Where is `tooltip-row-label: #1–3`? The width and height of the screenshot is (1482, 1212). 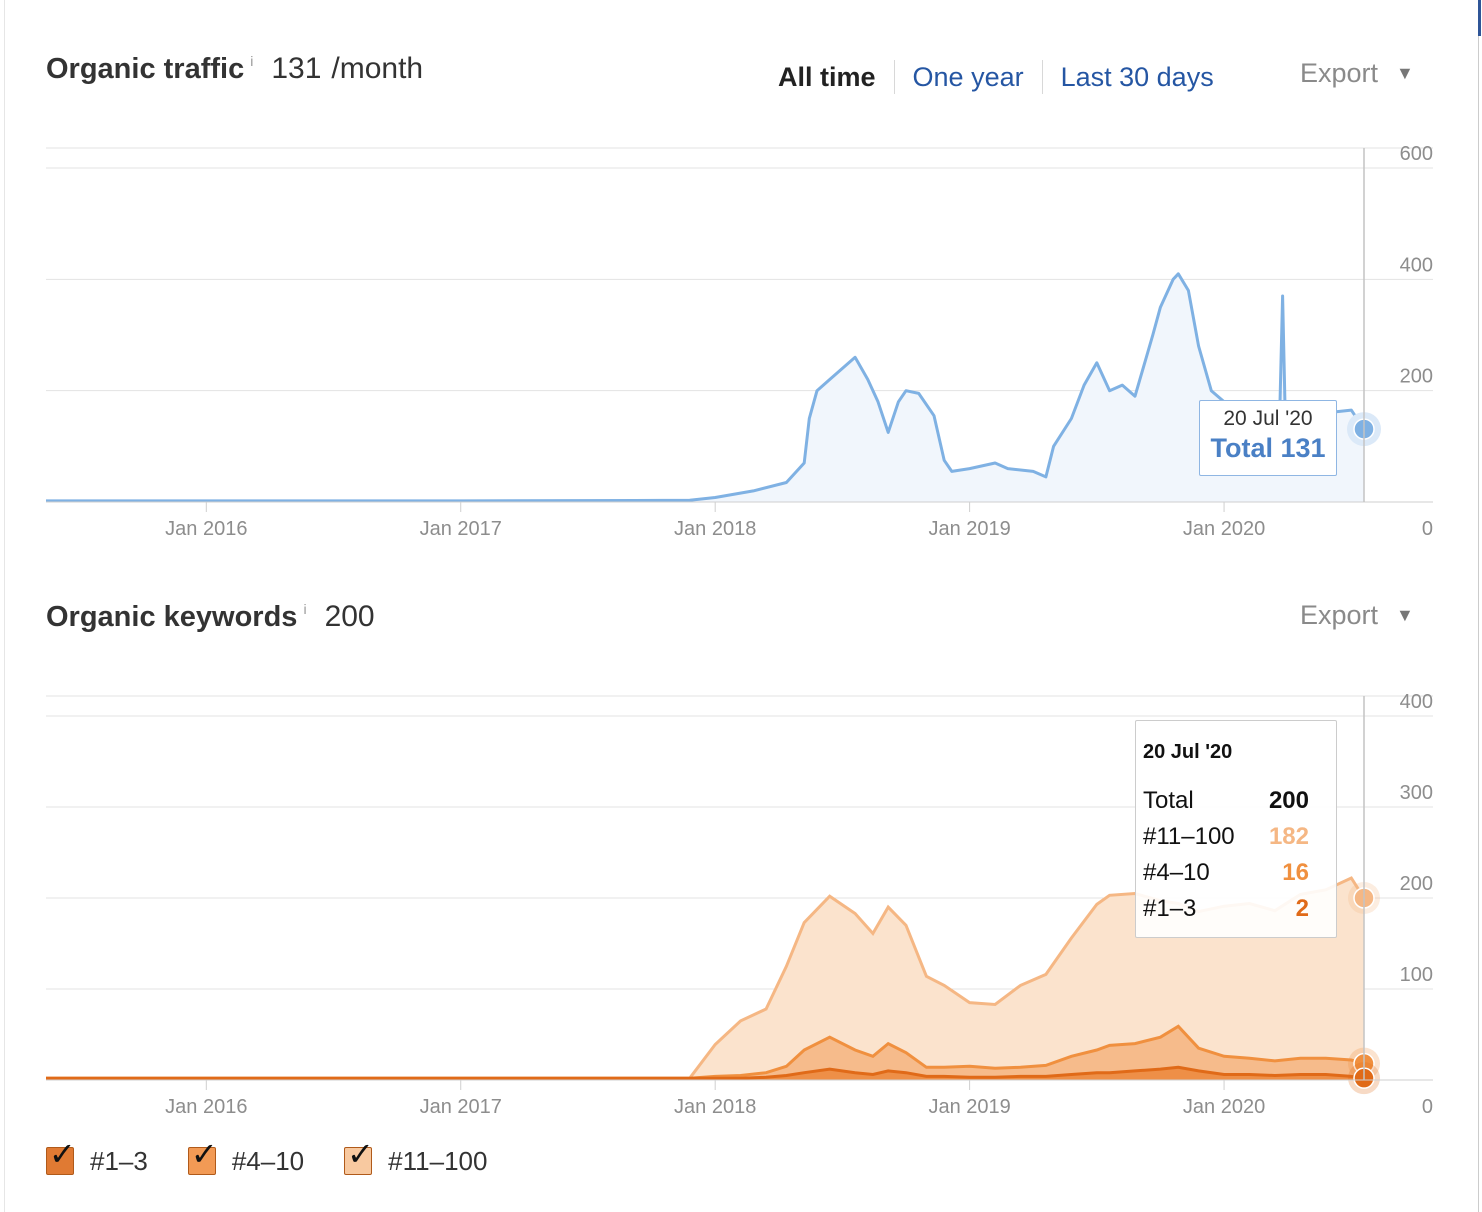
tooltip-row-label: #1–3 is located at coordinates (1170, 908).